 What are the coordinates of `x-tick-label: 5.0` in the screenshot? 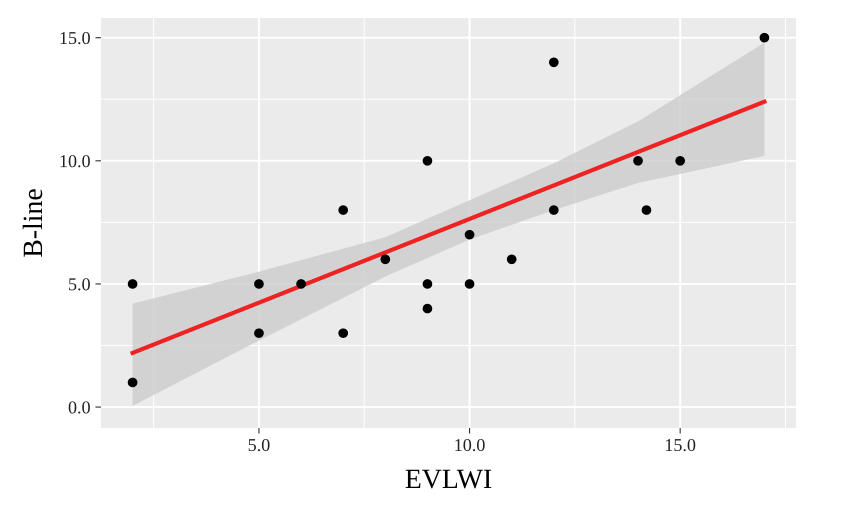 It's located at (259, 445).